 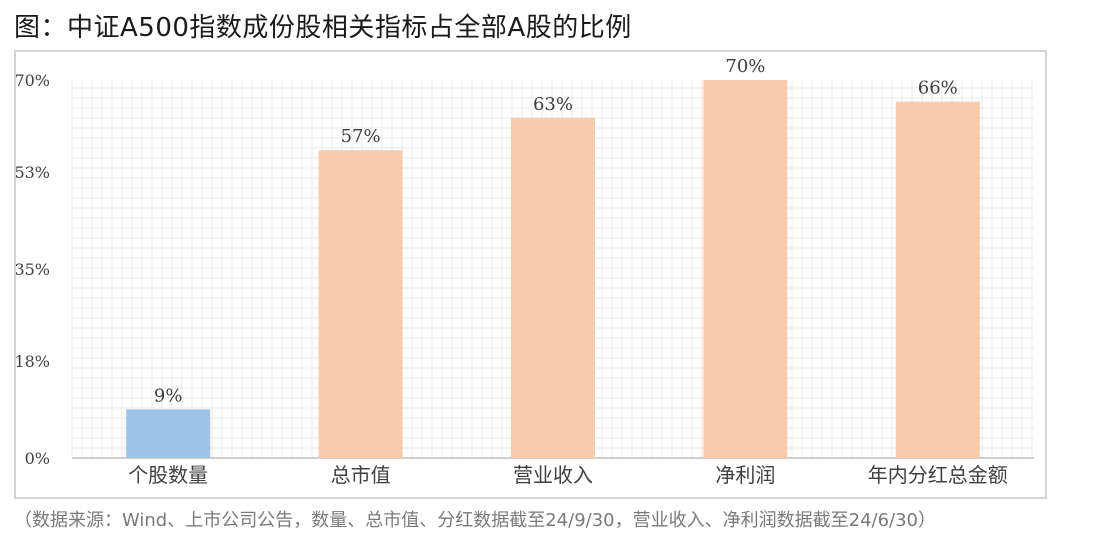 What do you see at coordinates (938, 475) in the screenshot?
I see `x-tick-label: 年内分红总金额` at bounding box center [938, 475].